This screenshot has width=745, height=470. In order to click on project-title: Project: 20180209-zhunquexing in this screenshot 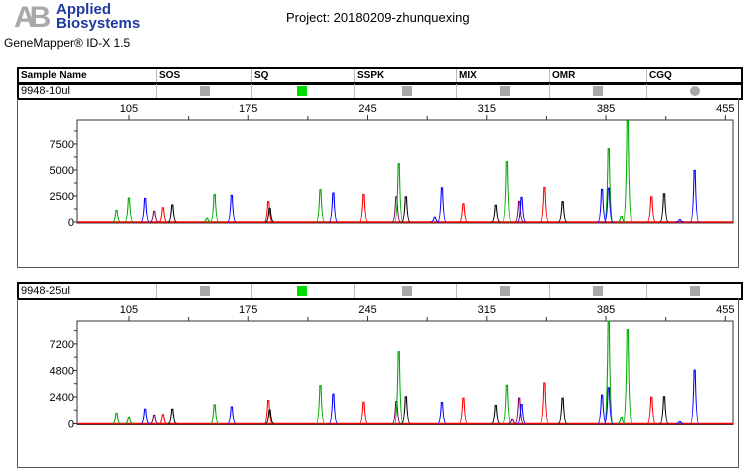, I will do `click(378, 17)`.